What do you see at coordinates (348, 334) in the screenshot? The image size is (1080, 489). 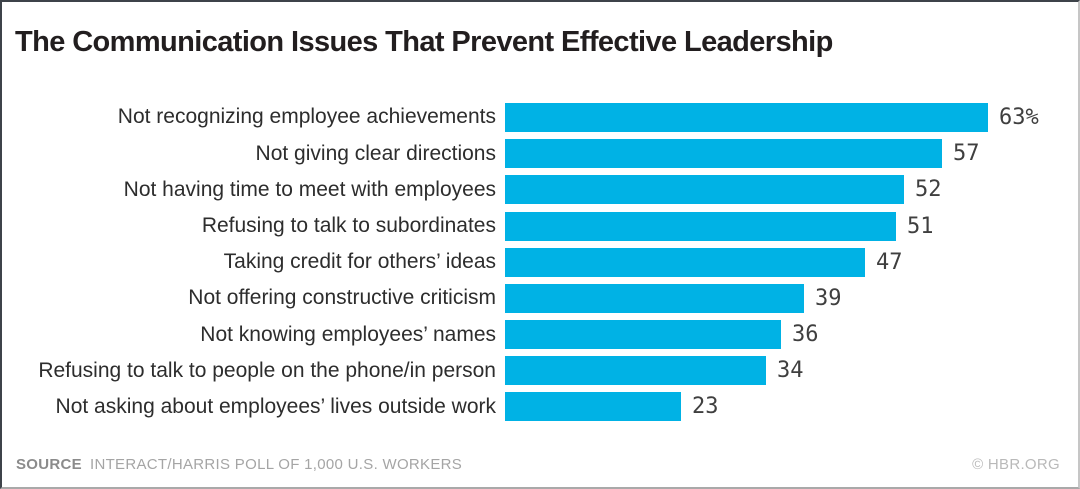 I see `bar-label: Not knowing employees’ names` at bounding box center [348, 334].